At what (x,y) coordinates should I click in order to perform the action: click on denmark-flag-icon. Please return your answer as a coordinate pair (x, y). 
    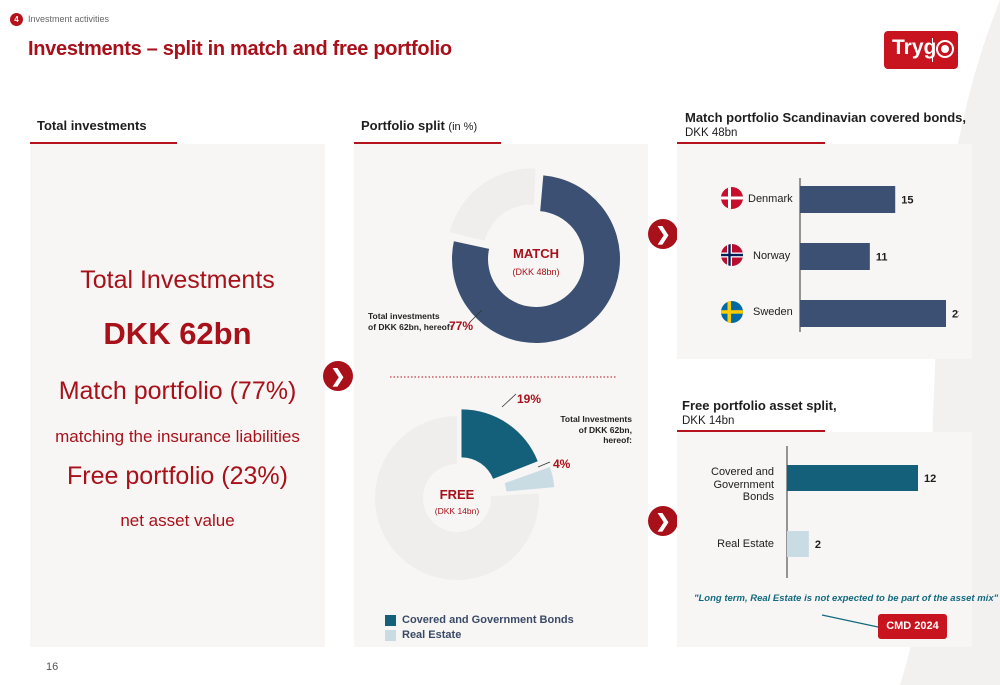
    Looking at the image, I should click on (732, 198).